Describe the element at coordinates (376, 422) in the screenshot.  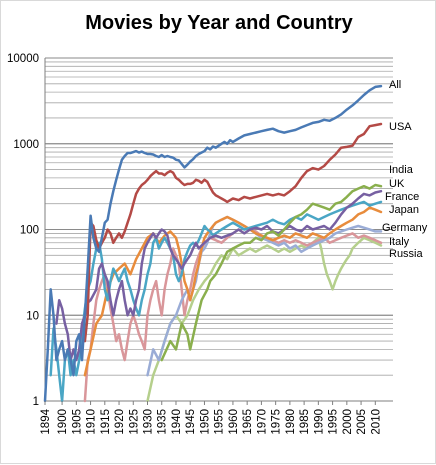
I see `x-tick-label: 2010` at that location.